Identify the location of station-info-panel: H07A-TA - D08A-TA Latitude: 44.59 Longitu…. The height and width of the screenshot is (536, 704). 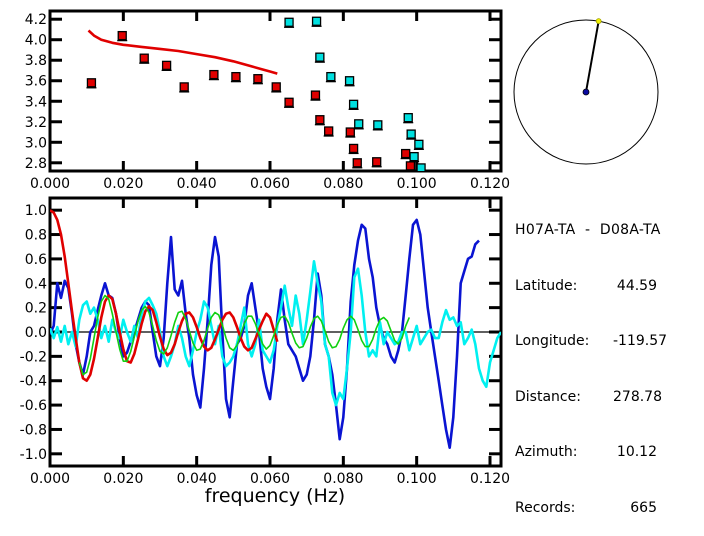
(591, 360).